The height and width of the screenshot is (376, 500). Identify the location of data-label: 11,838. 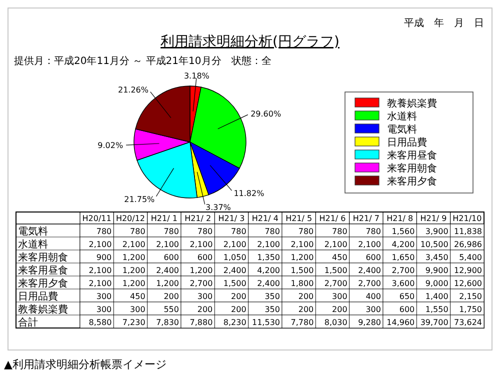
(468, 231).